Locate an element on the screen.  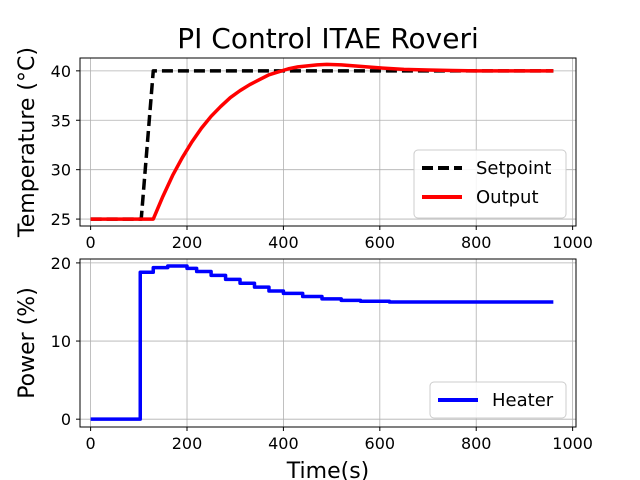
power-x-tick-label: 1000 is located at coordinates (572, 443).